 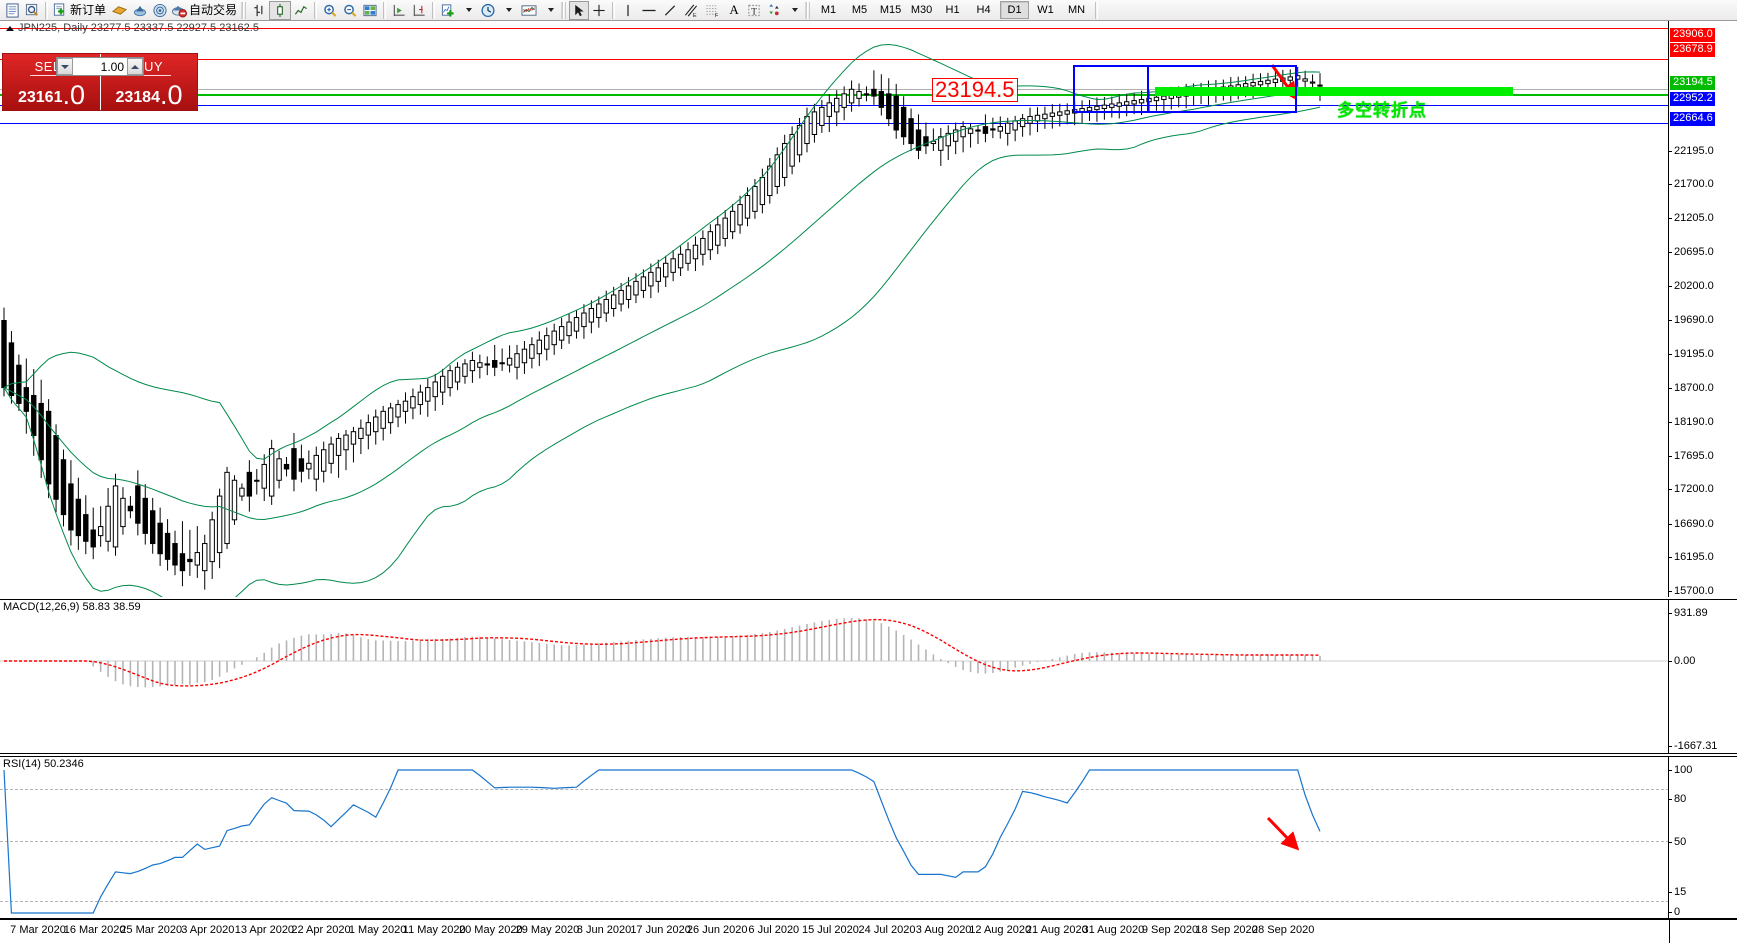 I want to click on price-level-label-23678-9: 23678.9, so click(x=1692, y=50).